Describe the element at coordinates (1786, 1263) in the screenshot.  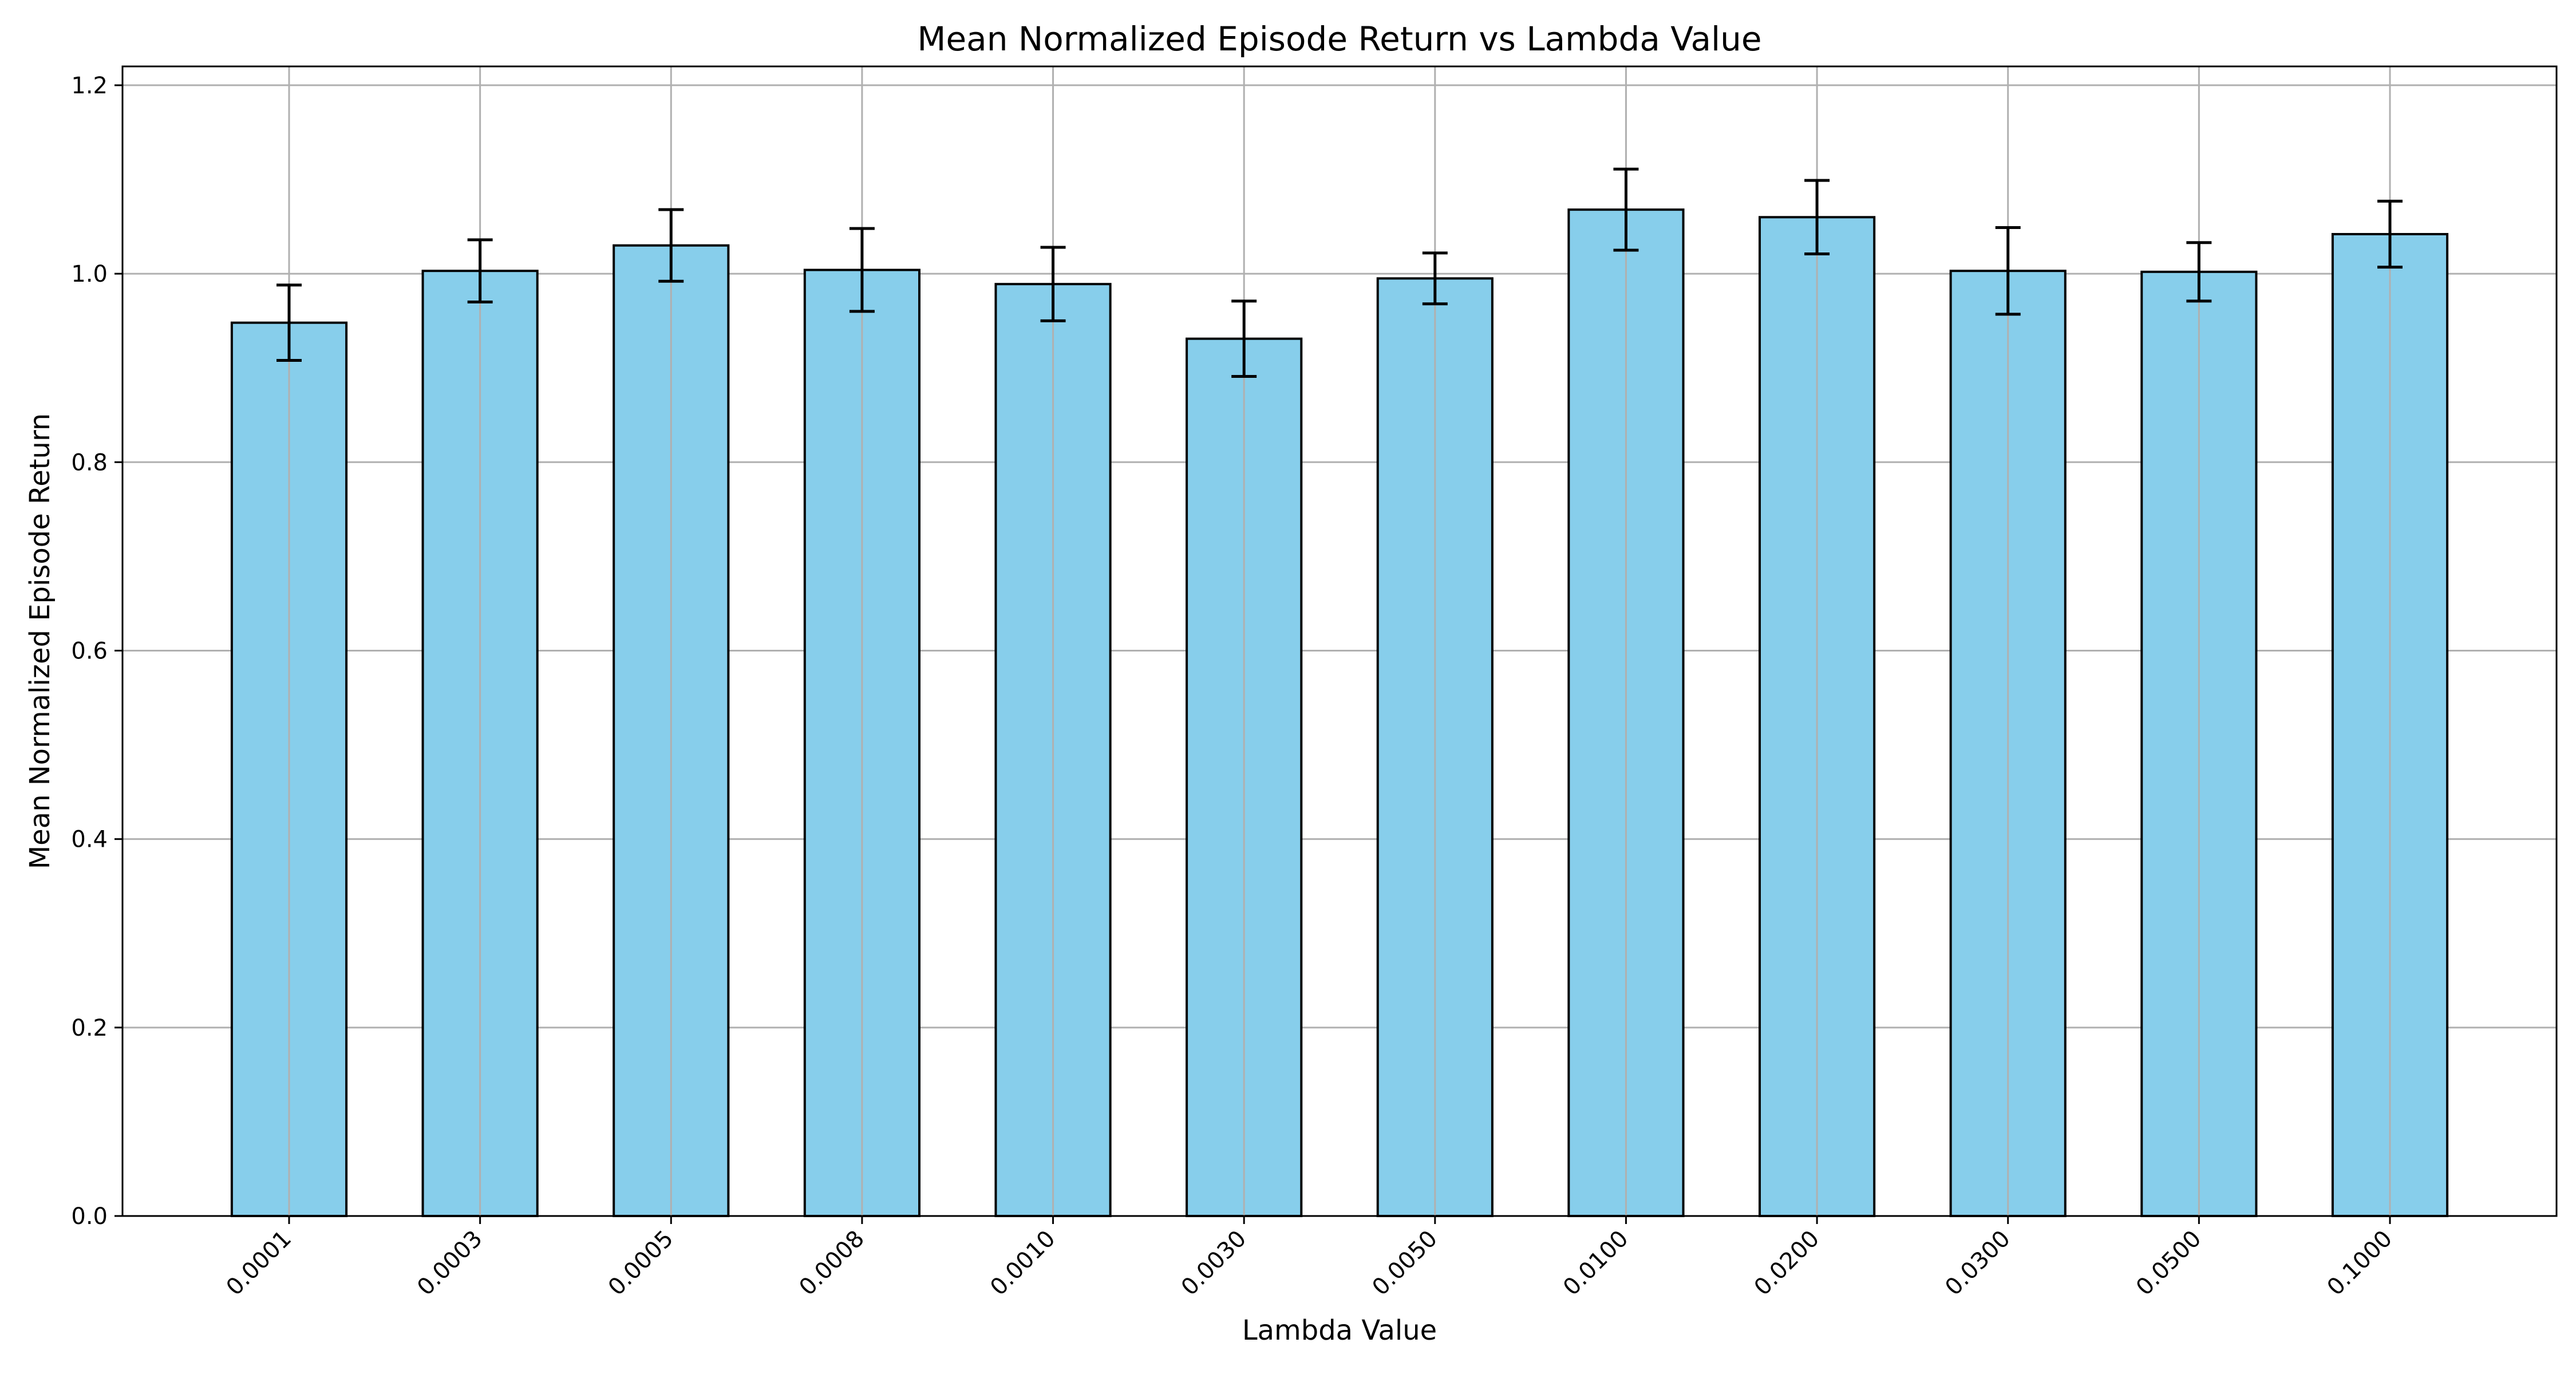
I see `x-tick-label: 0.0200` at that location.